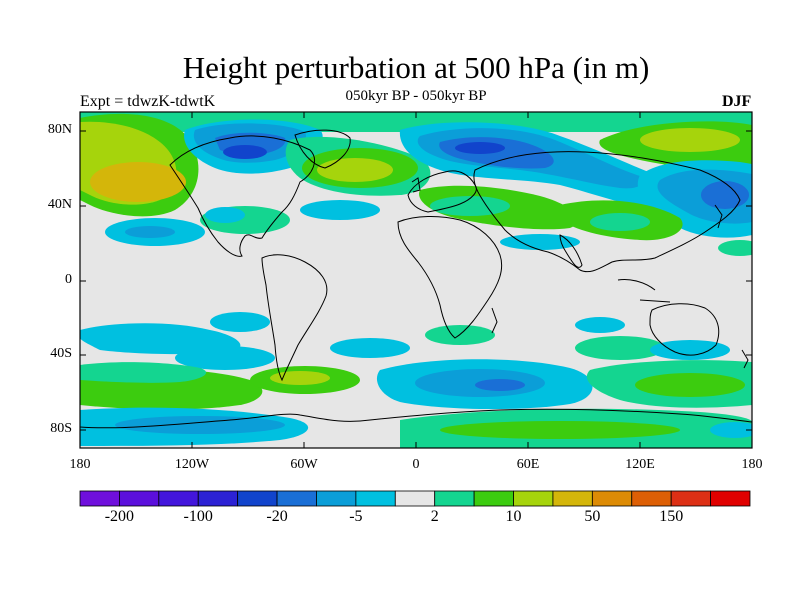 Image resolution: width=800 pixels, height=600 pixels. Describe the element at coordinates (59, 129) in the screenshot. I see `lat-label-80n: 80N` at that location.